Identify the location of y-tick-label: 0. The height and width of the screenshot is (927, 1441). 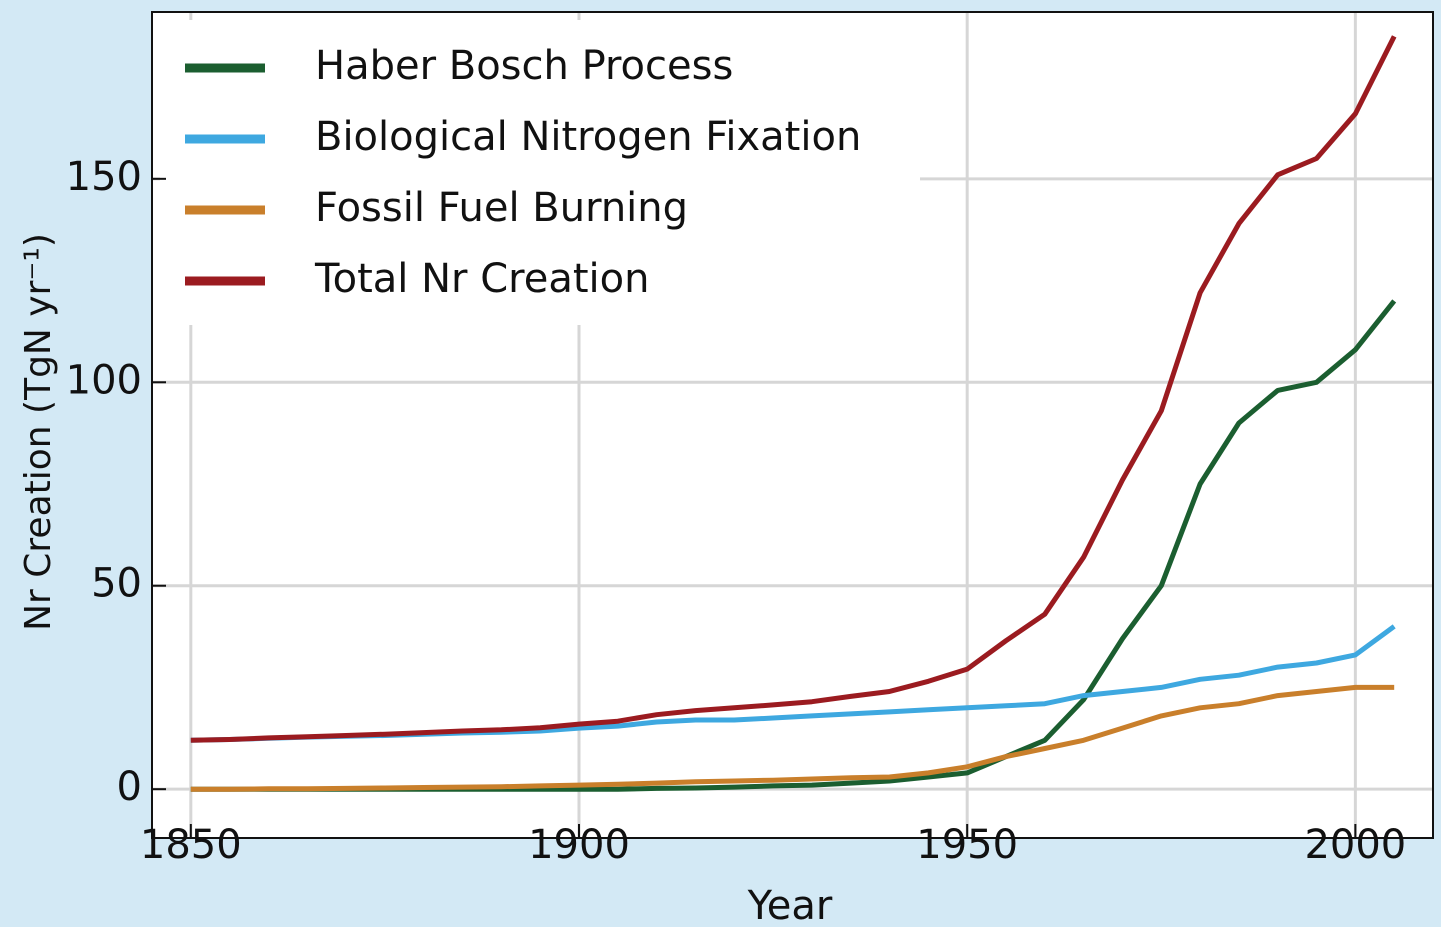
(129, 787).